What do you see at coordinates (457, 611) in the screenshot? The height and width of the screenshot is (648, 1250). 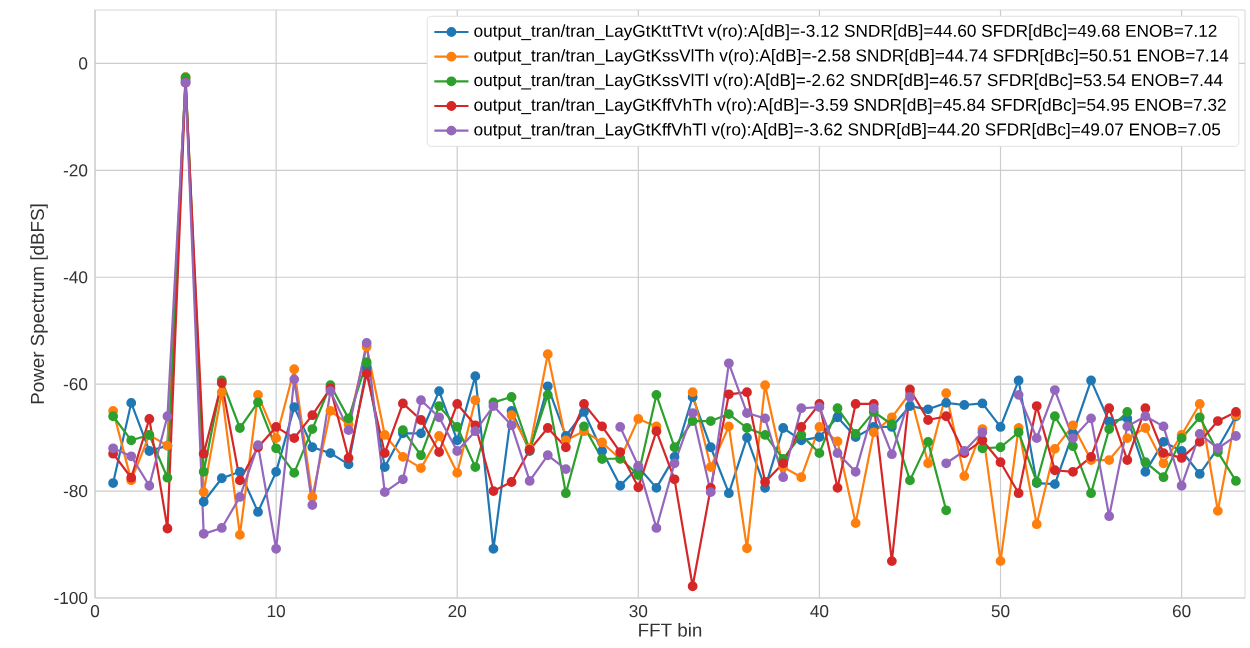 I see `x-tick-label: 20` at bounding box center [457, 611].